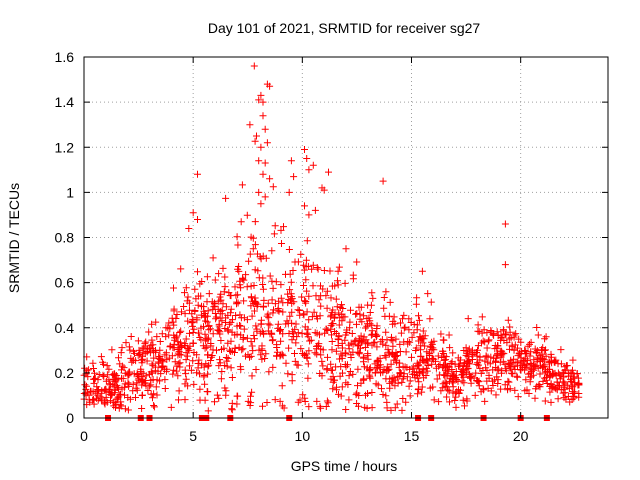 This screenshot has width=640, height=480. What do you see at coordinates (521, 436) in the screenshot?
I see `x-tick-label: 20` at bounding box center [521, 436].